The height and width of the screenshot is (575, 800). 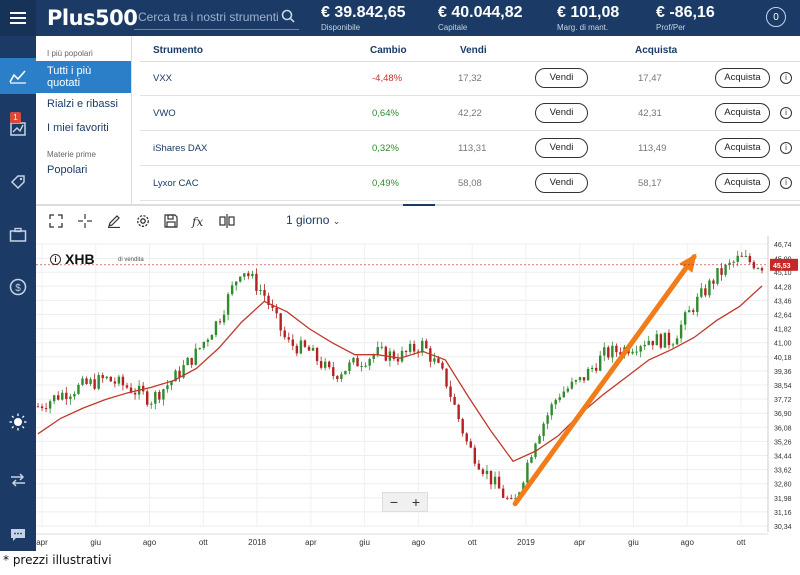 What do you see at coordinates (67, 170) in the screenshot?
I see `menu-item-popular-commodities: Popolari` at bounding box center [67, 170].